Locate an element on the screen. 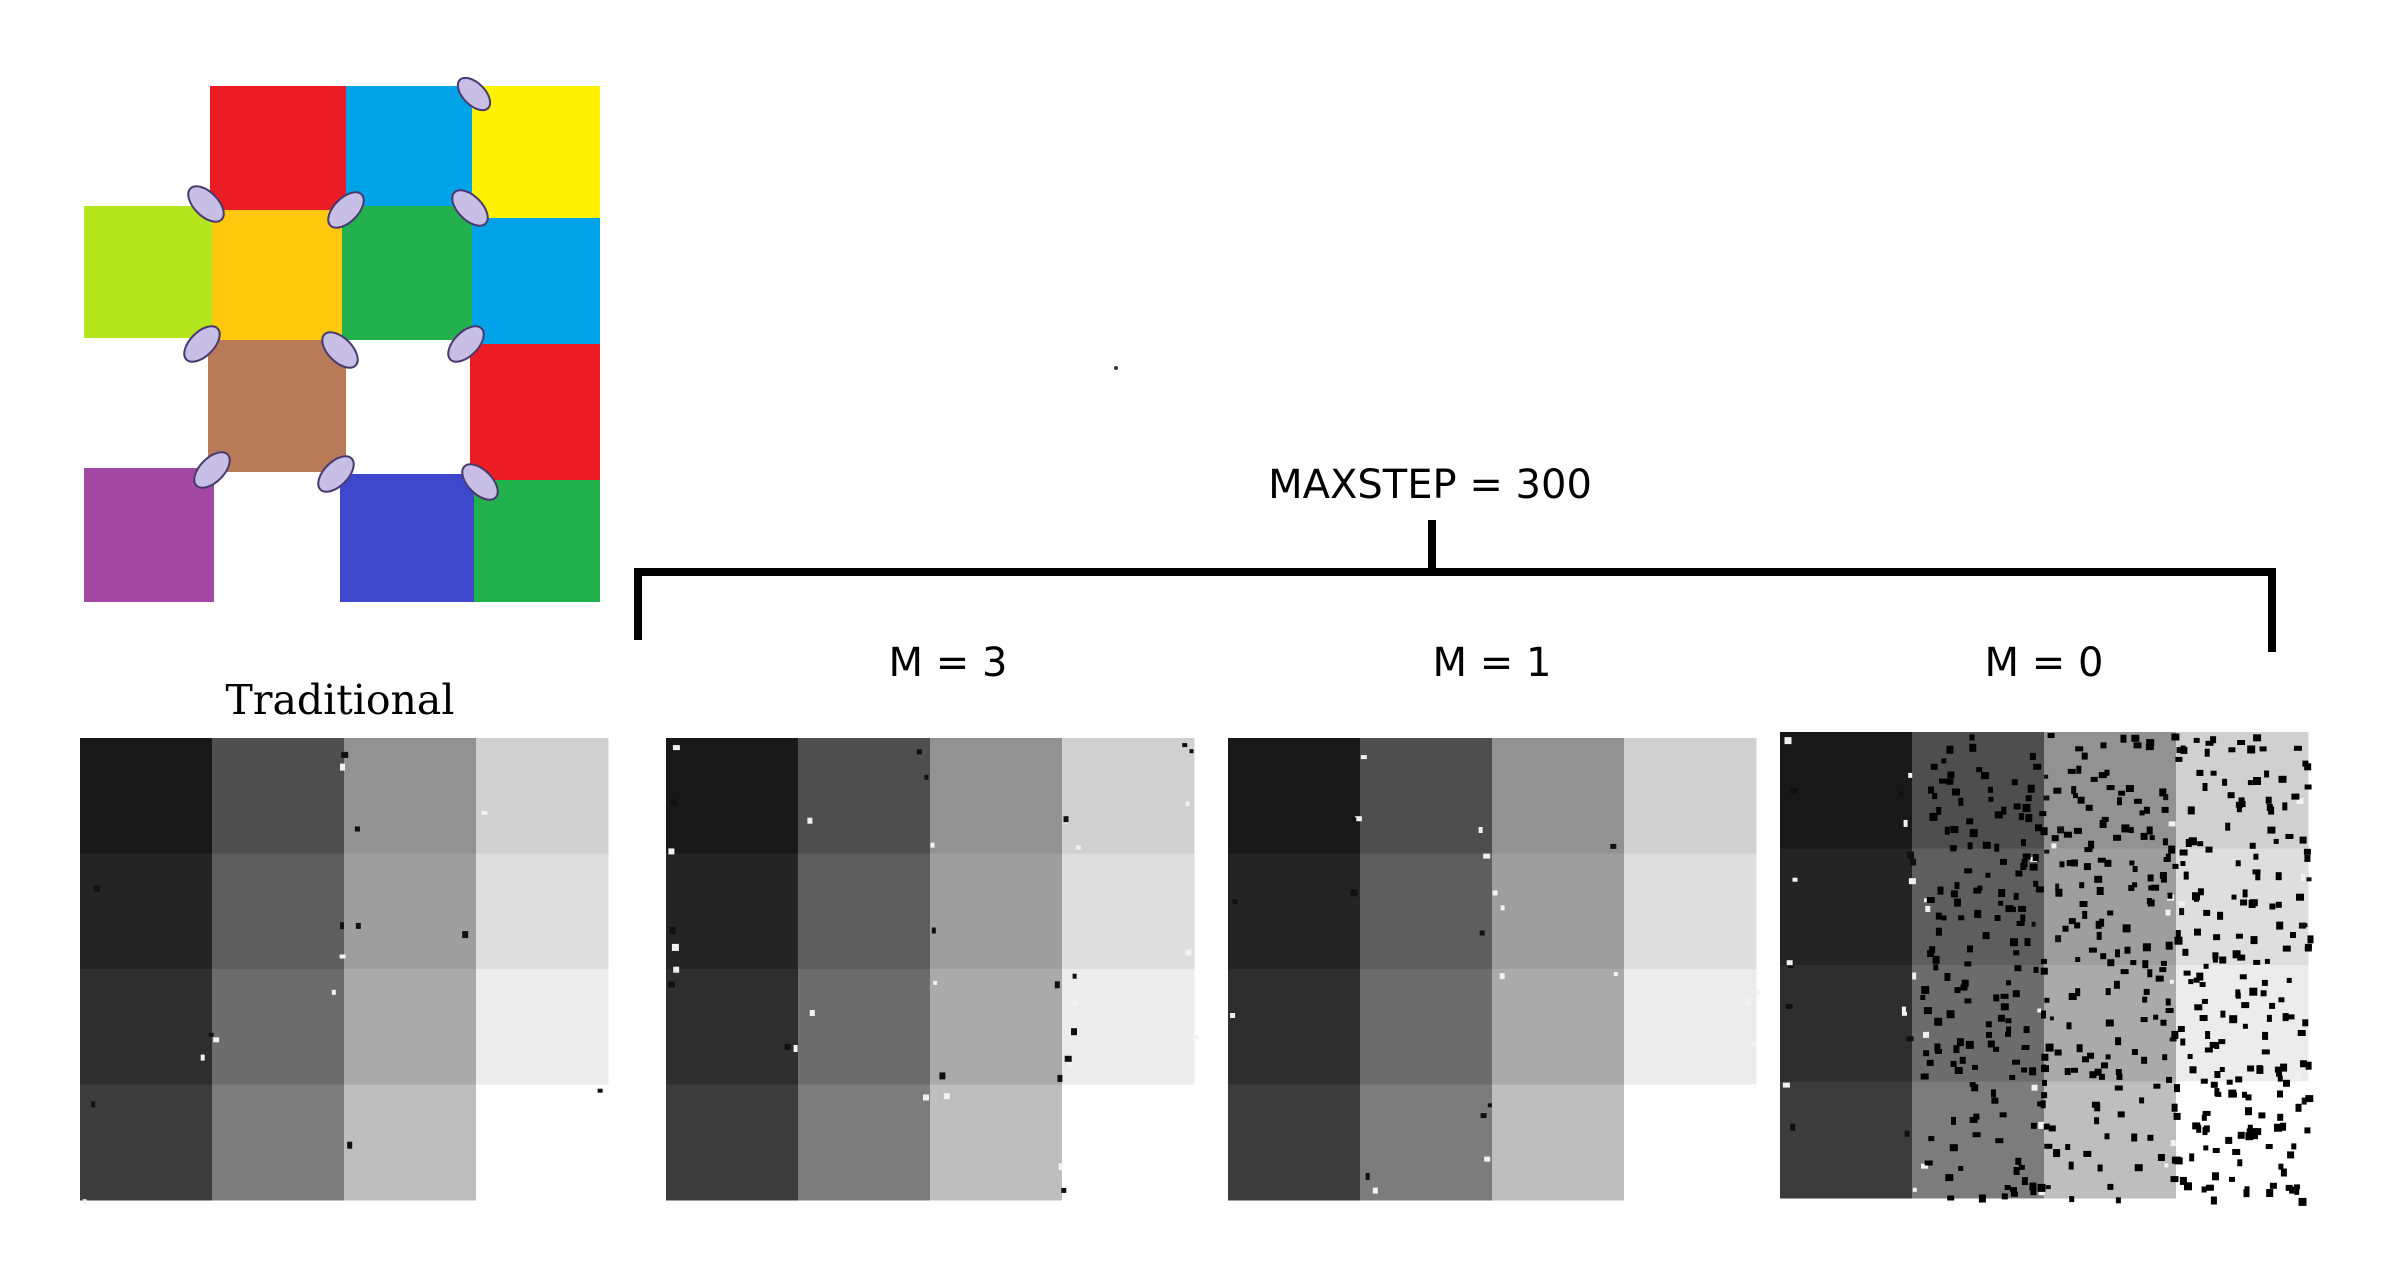 The width and height of the screenshot is (2386, 1270). cell-lime is located at coordinates (149, 272).